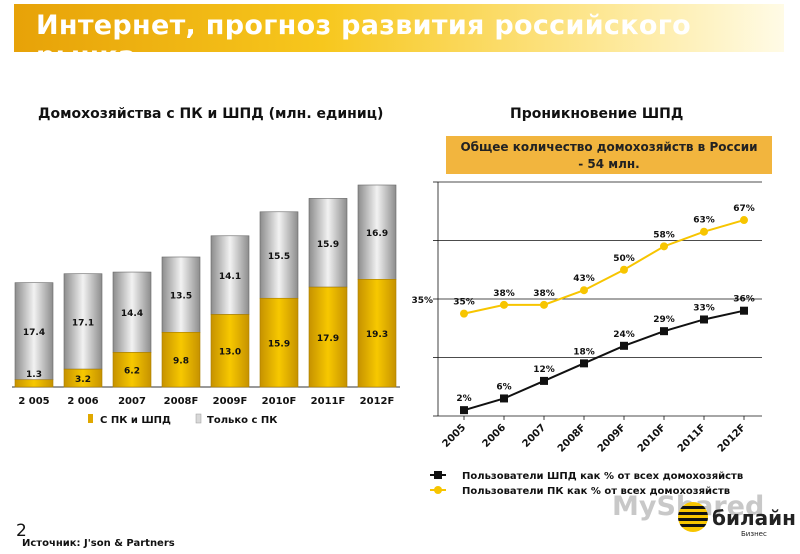 Image resolution: width=800 pixels, height=554 pixels. I want to click on line-broadband-users, so click(604, 360).